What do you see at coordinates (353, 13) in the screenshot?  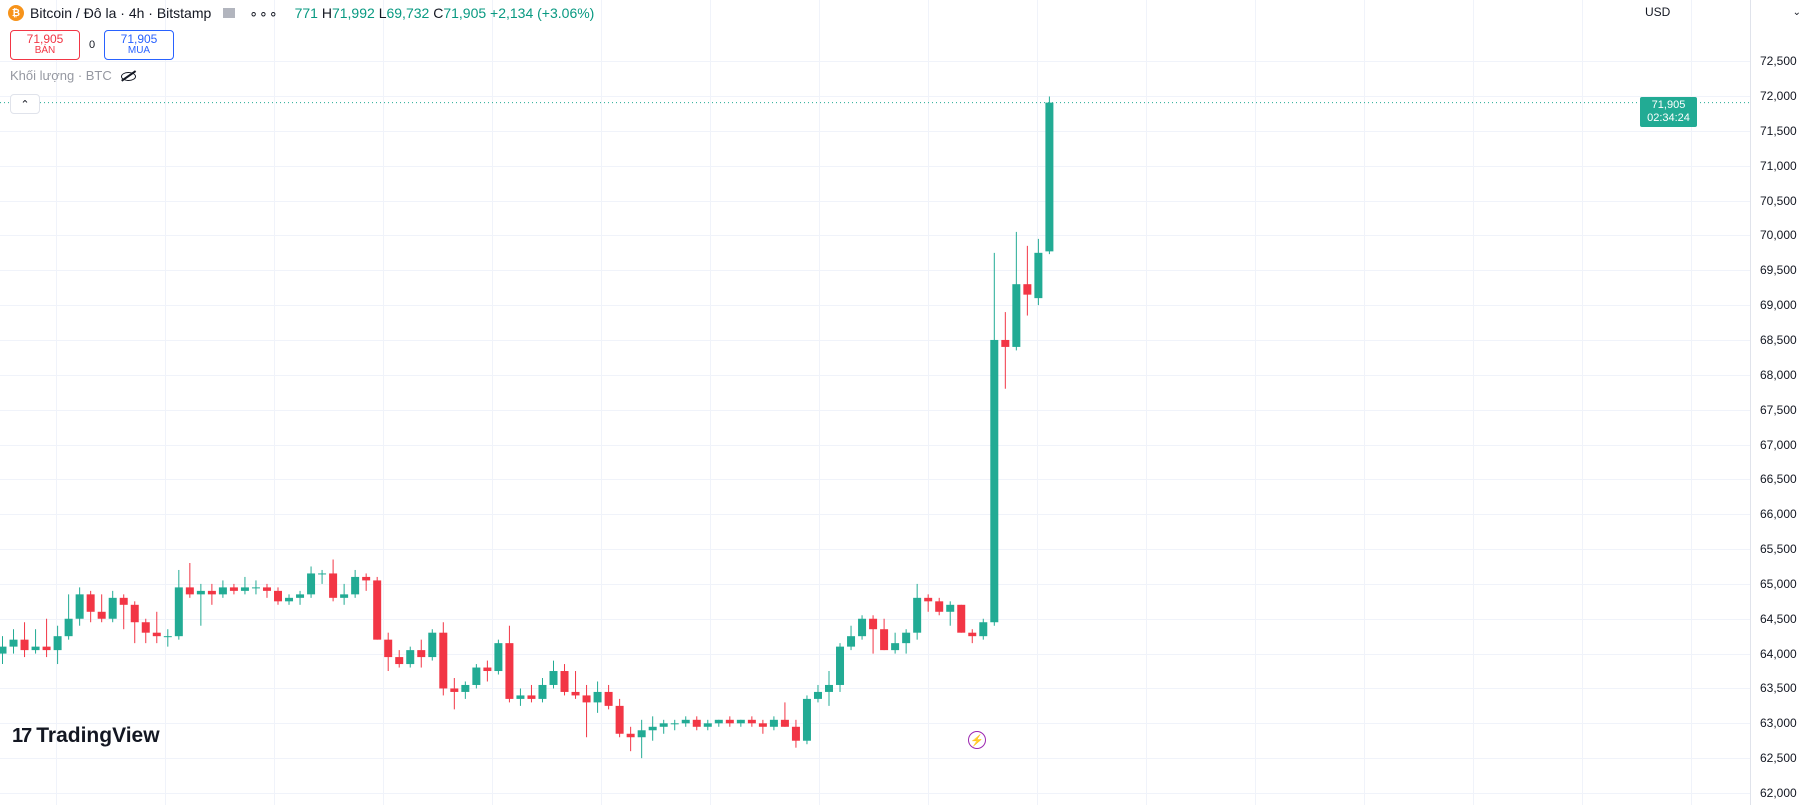 I see `high-value: 71,992` at bounding box center [353, 13].